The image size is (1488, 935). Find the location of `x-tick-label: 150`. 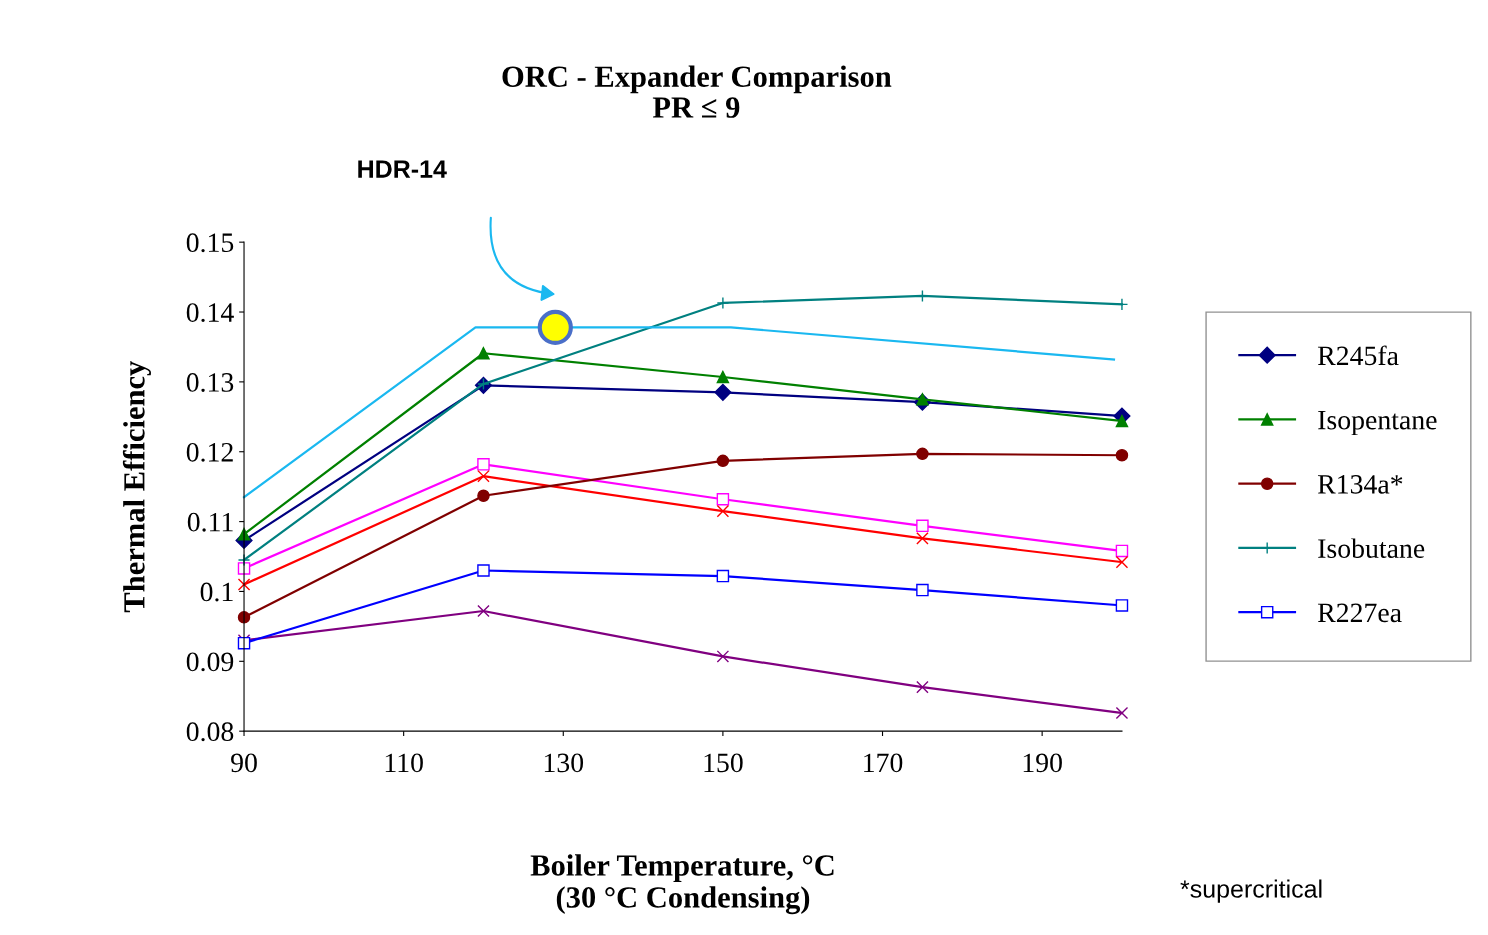

x-tick-label: 150 is located at coordinates (723, 763).